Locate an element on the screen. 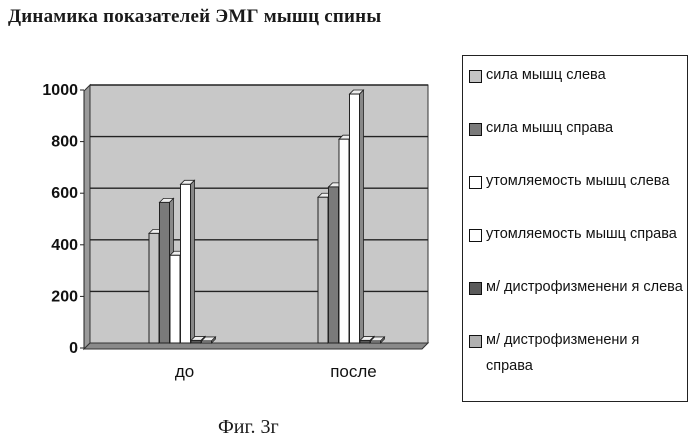 This screenshot has height=446, width=699. legend-item: м/ дистрофизменени я слева is located at coordinates (576, 300).